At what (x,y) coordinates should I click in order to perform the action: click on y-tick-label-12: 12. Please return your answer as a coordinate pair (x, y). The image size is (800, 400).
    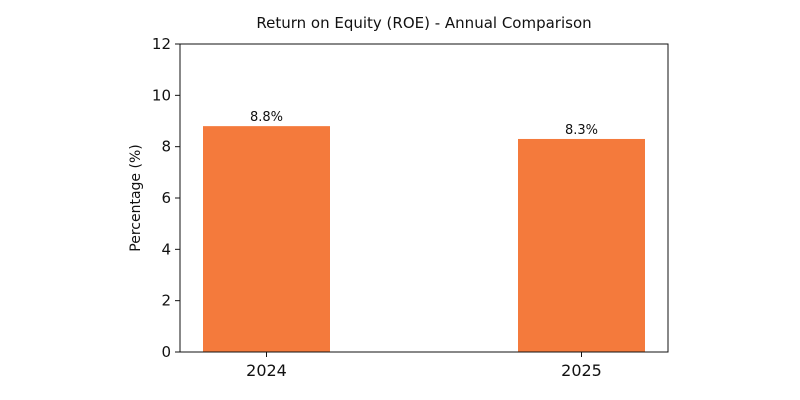
    Looking at the image, I should click on (161, 44).